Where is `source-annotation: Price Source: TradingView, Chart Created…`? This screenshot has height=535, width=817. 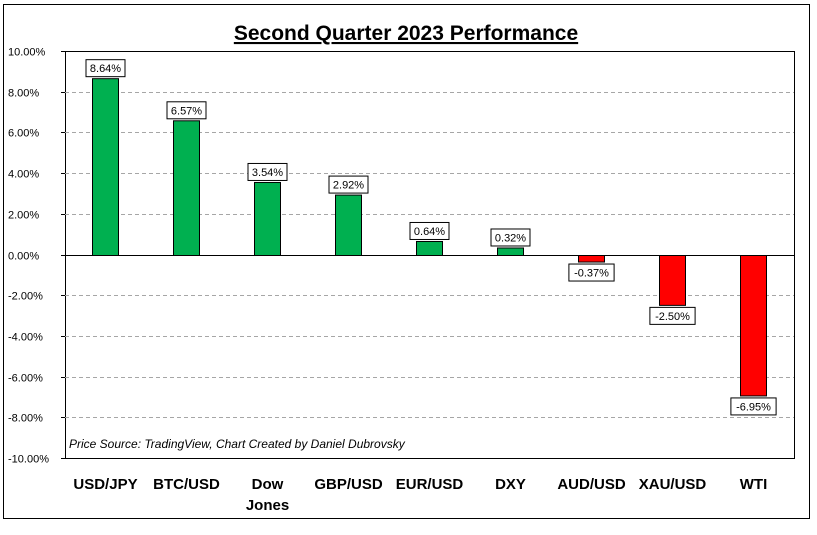 source-annotation: Price Source: TradingView, Chart Created… is located at coordinates (237, 444).